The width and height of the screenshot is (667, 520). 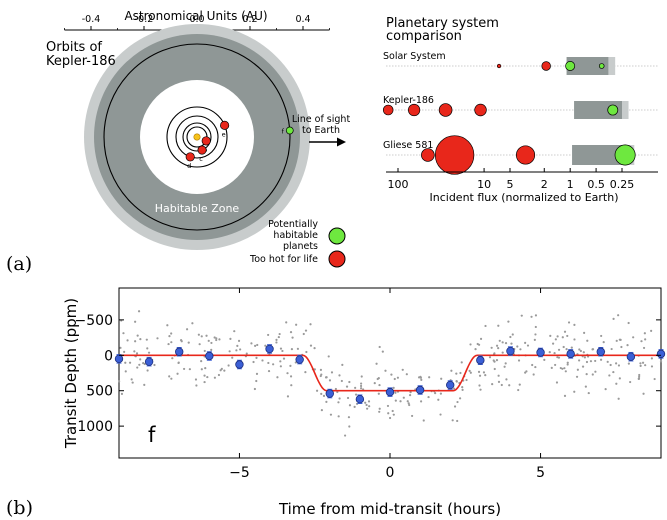 What do you see at coordinates (302, 19) in the screenshot?
I see `orbit-x-tick-label: 0.4` at bounding box center [302, 19].